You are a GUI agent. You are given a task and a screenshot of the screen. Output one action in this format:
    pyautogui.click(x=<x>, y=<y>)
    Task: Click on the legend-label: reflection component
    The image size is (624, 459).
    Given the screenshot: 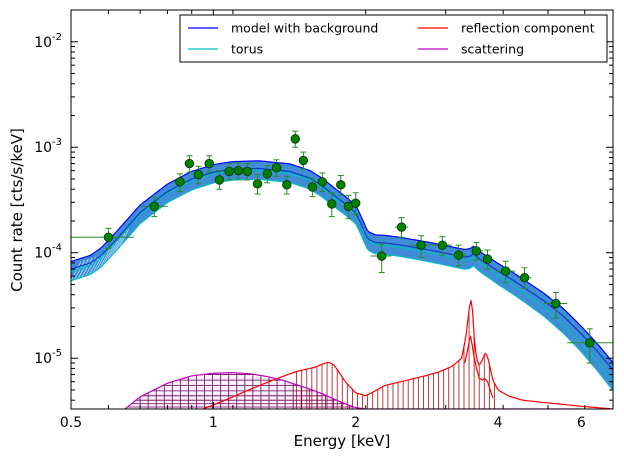 What is the action you would take?
    pyautogui.click(x=528, y=28)
    